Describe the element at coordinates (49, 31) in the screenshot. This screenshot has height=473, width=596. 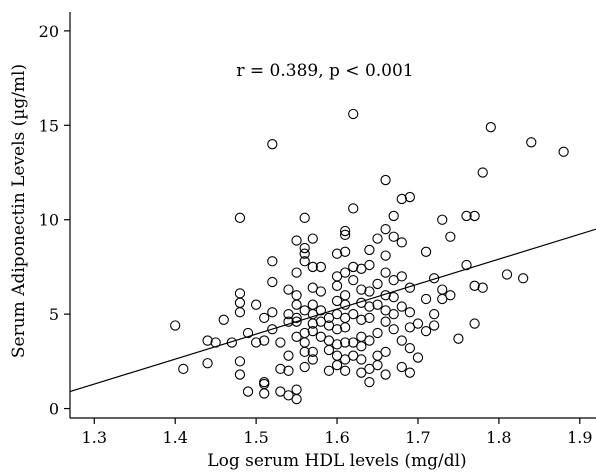
I see `y-tick-label: 20` at that location.